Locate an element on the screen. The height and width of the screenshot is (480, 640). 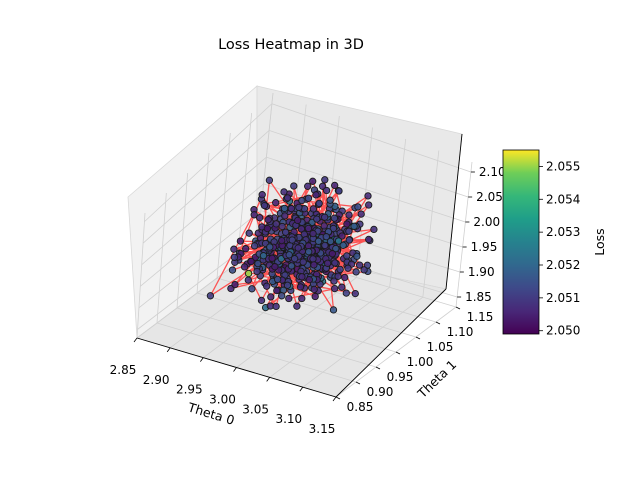
colorbar-tick-label: 2.051 is located at coordinates (563, 298).